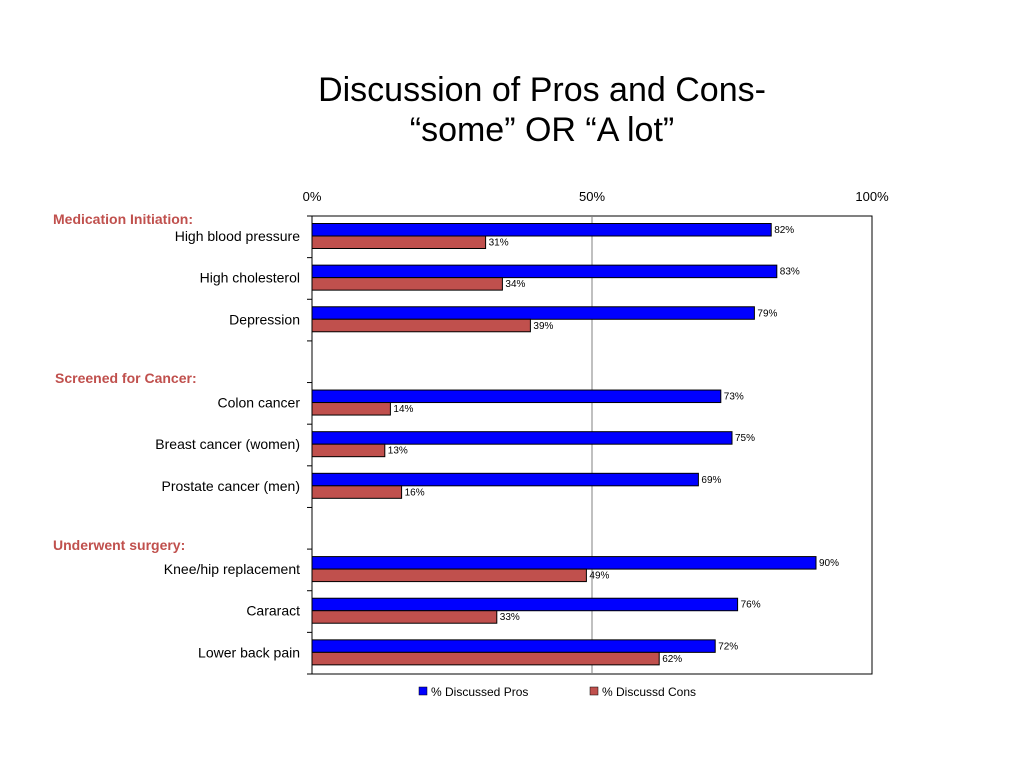 Image resolution: width=1024 pixels, height=768 pixels. What do you see at coordinates (592, 196) in the screenshot?
I see `x-tick-label: 50%` at bounding box center [592, 196].